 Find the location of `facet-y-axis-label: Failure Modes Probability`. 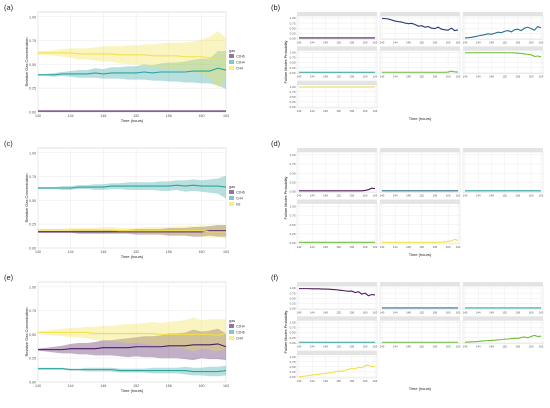

facet-y-axis-label: Failure Modes Probability is located at coordinates (286, 331).